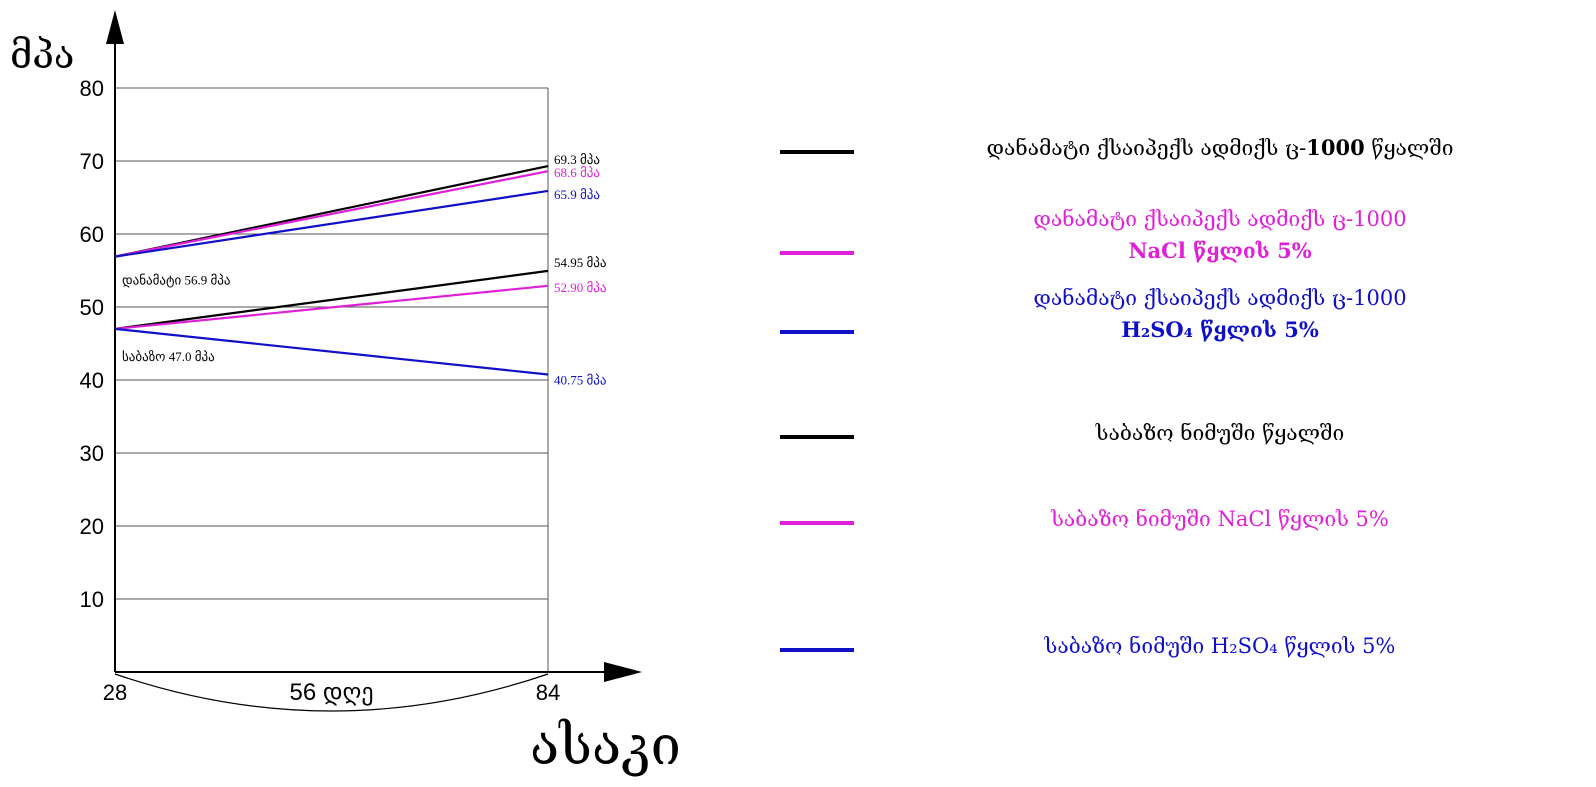  I want to click on legend-line-2: NaCl წყლის 5%, so click(1220, 250).